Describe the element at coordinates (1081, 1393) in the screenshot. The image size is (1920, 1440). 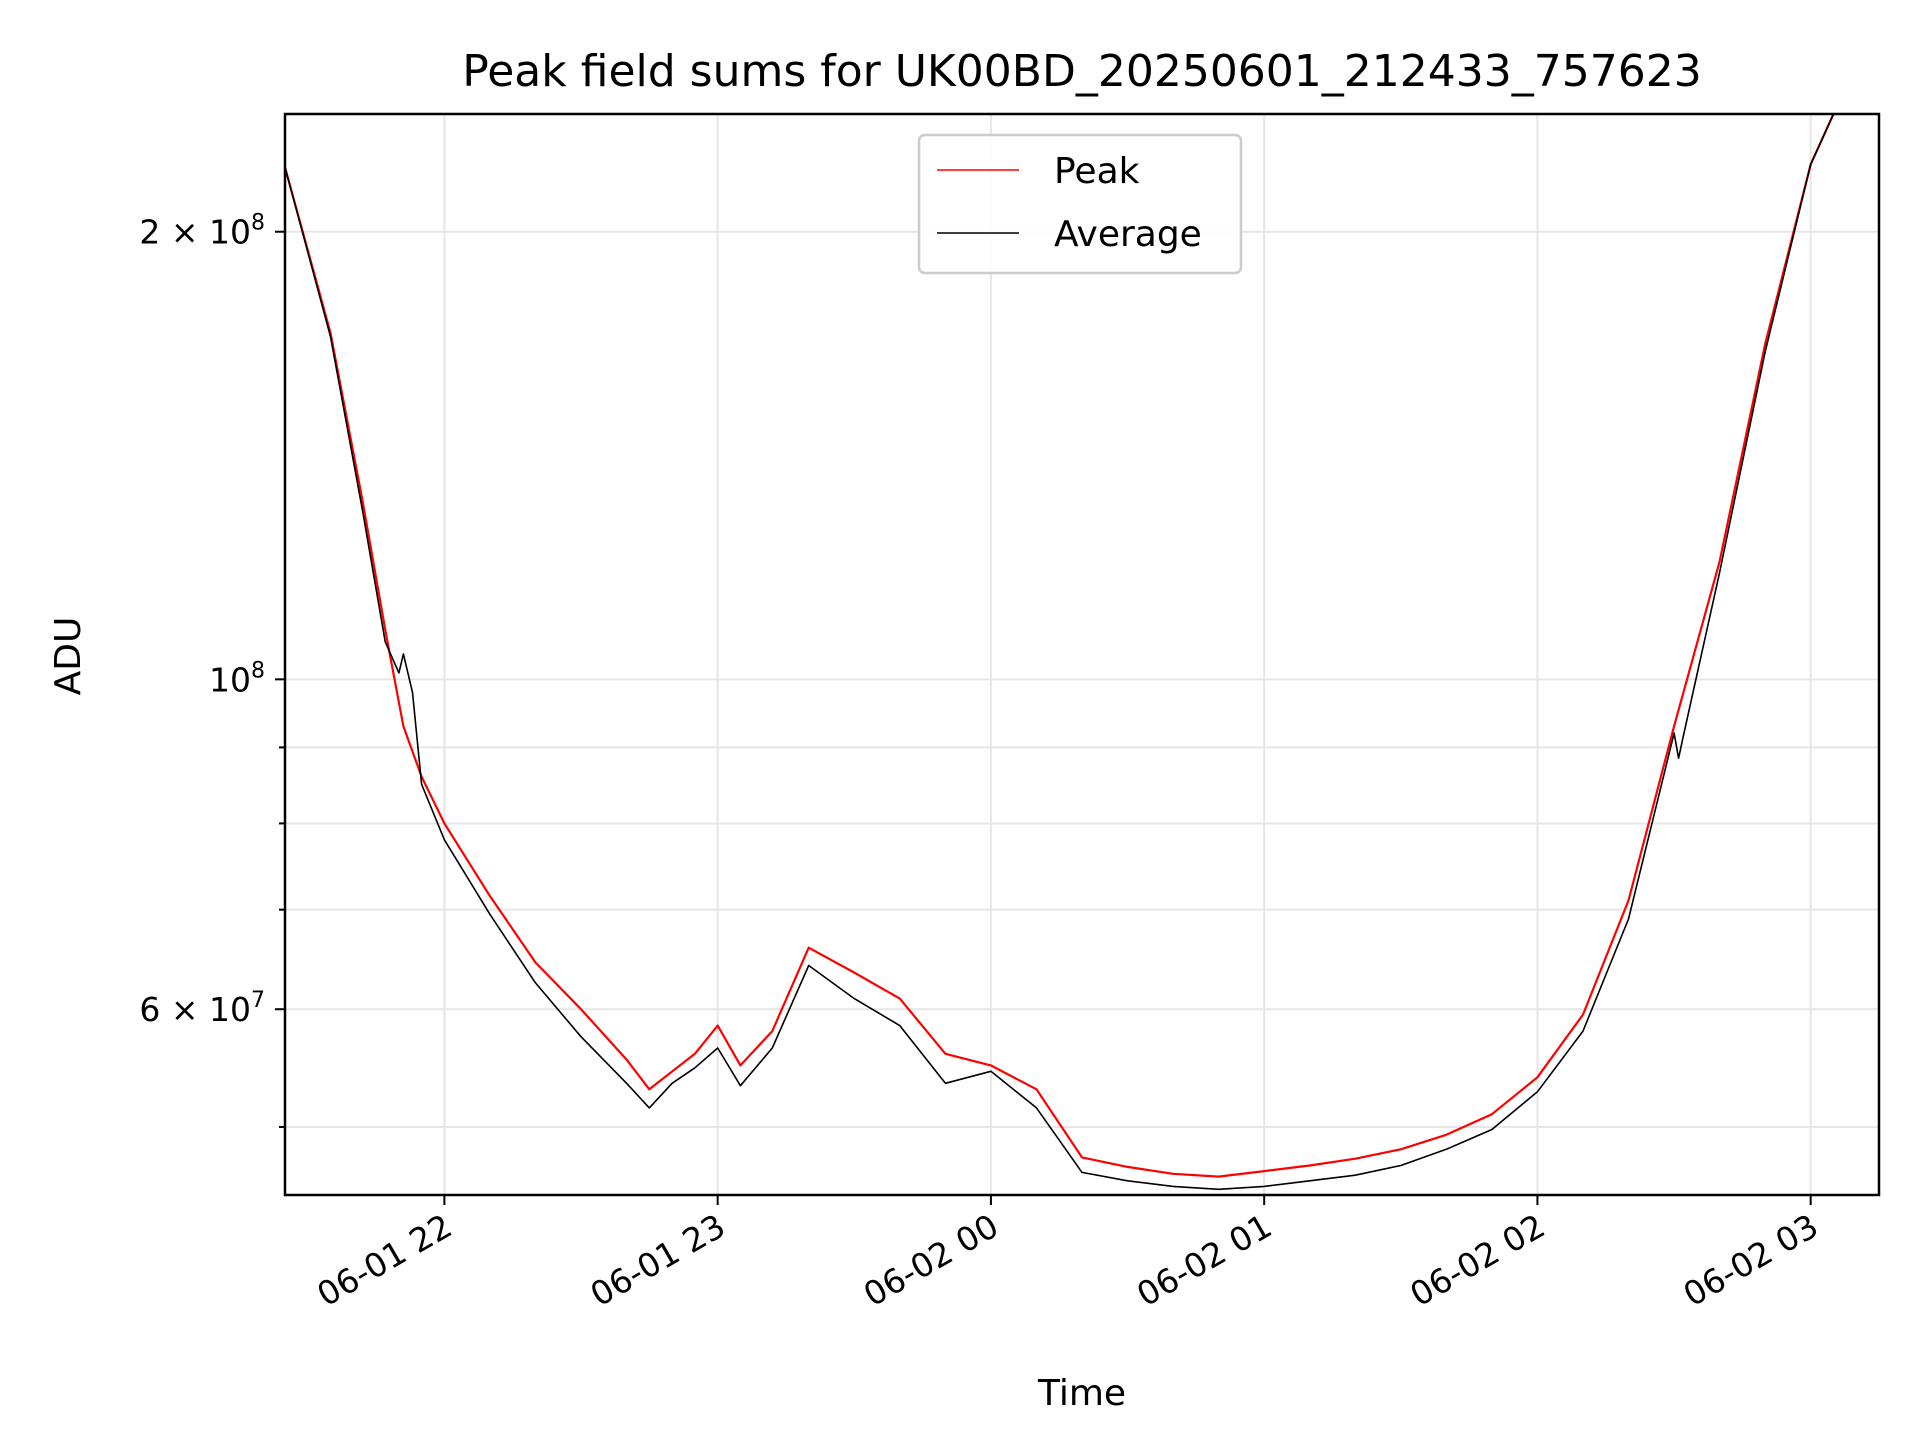
I see `x-axis-label: Time` at that location.